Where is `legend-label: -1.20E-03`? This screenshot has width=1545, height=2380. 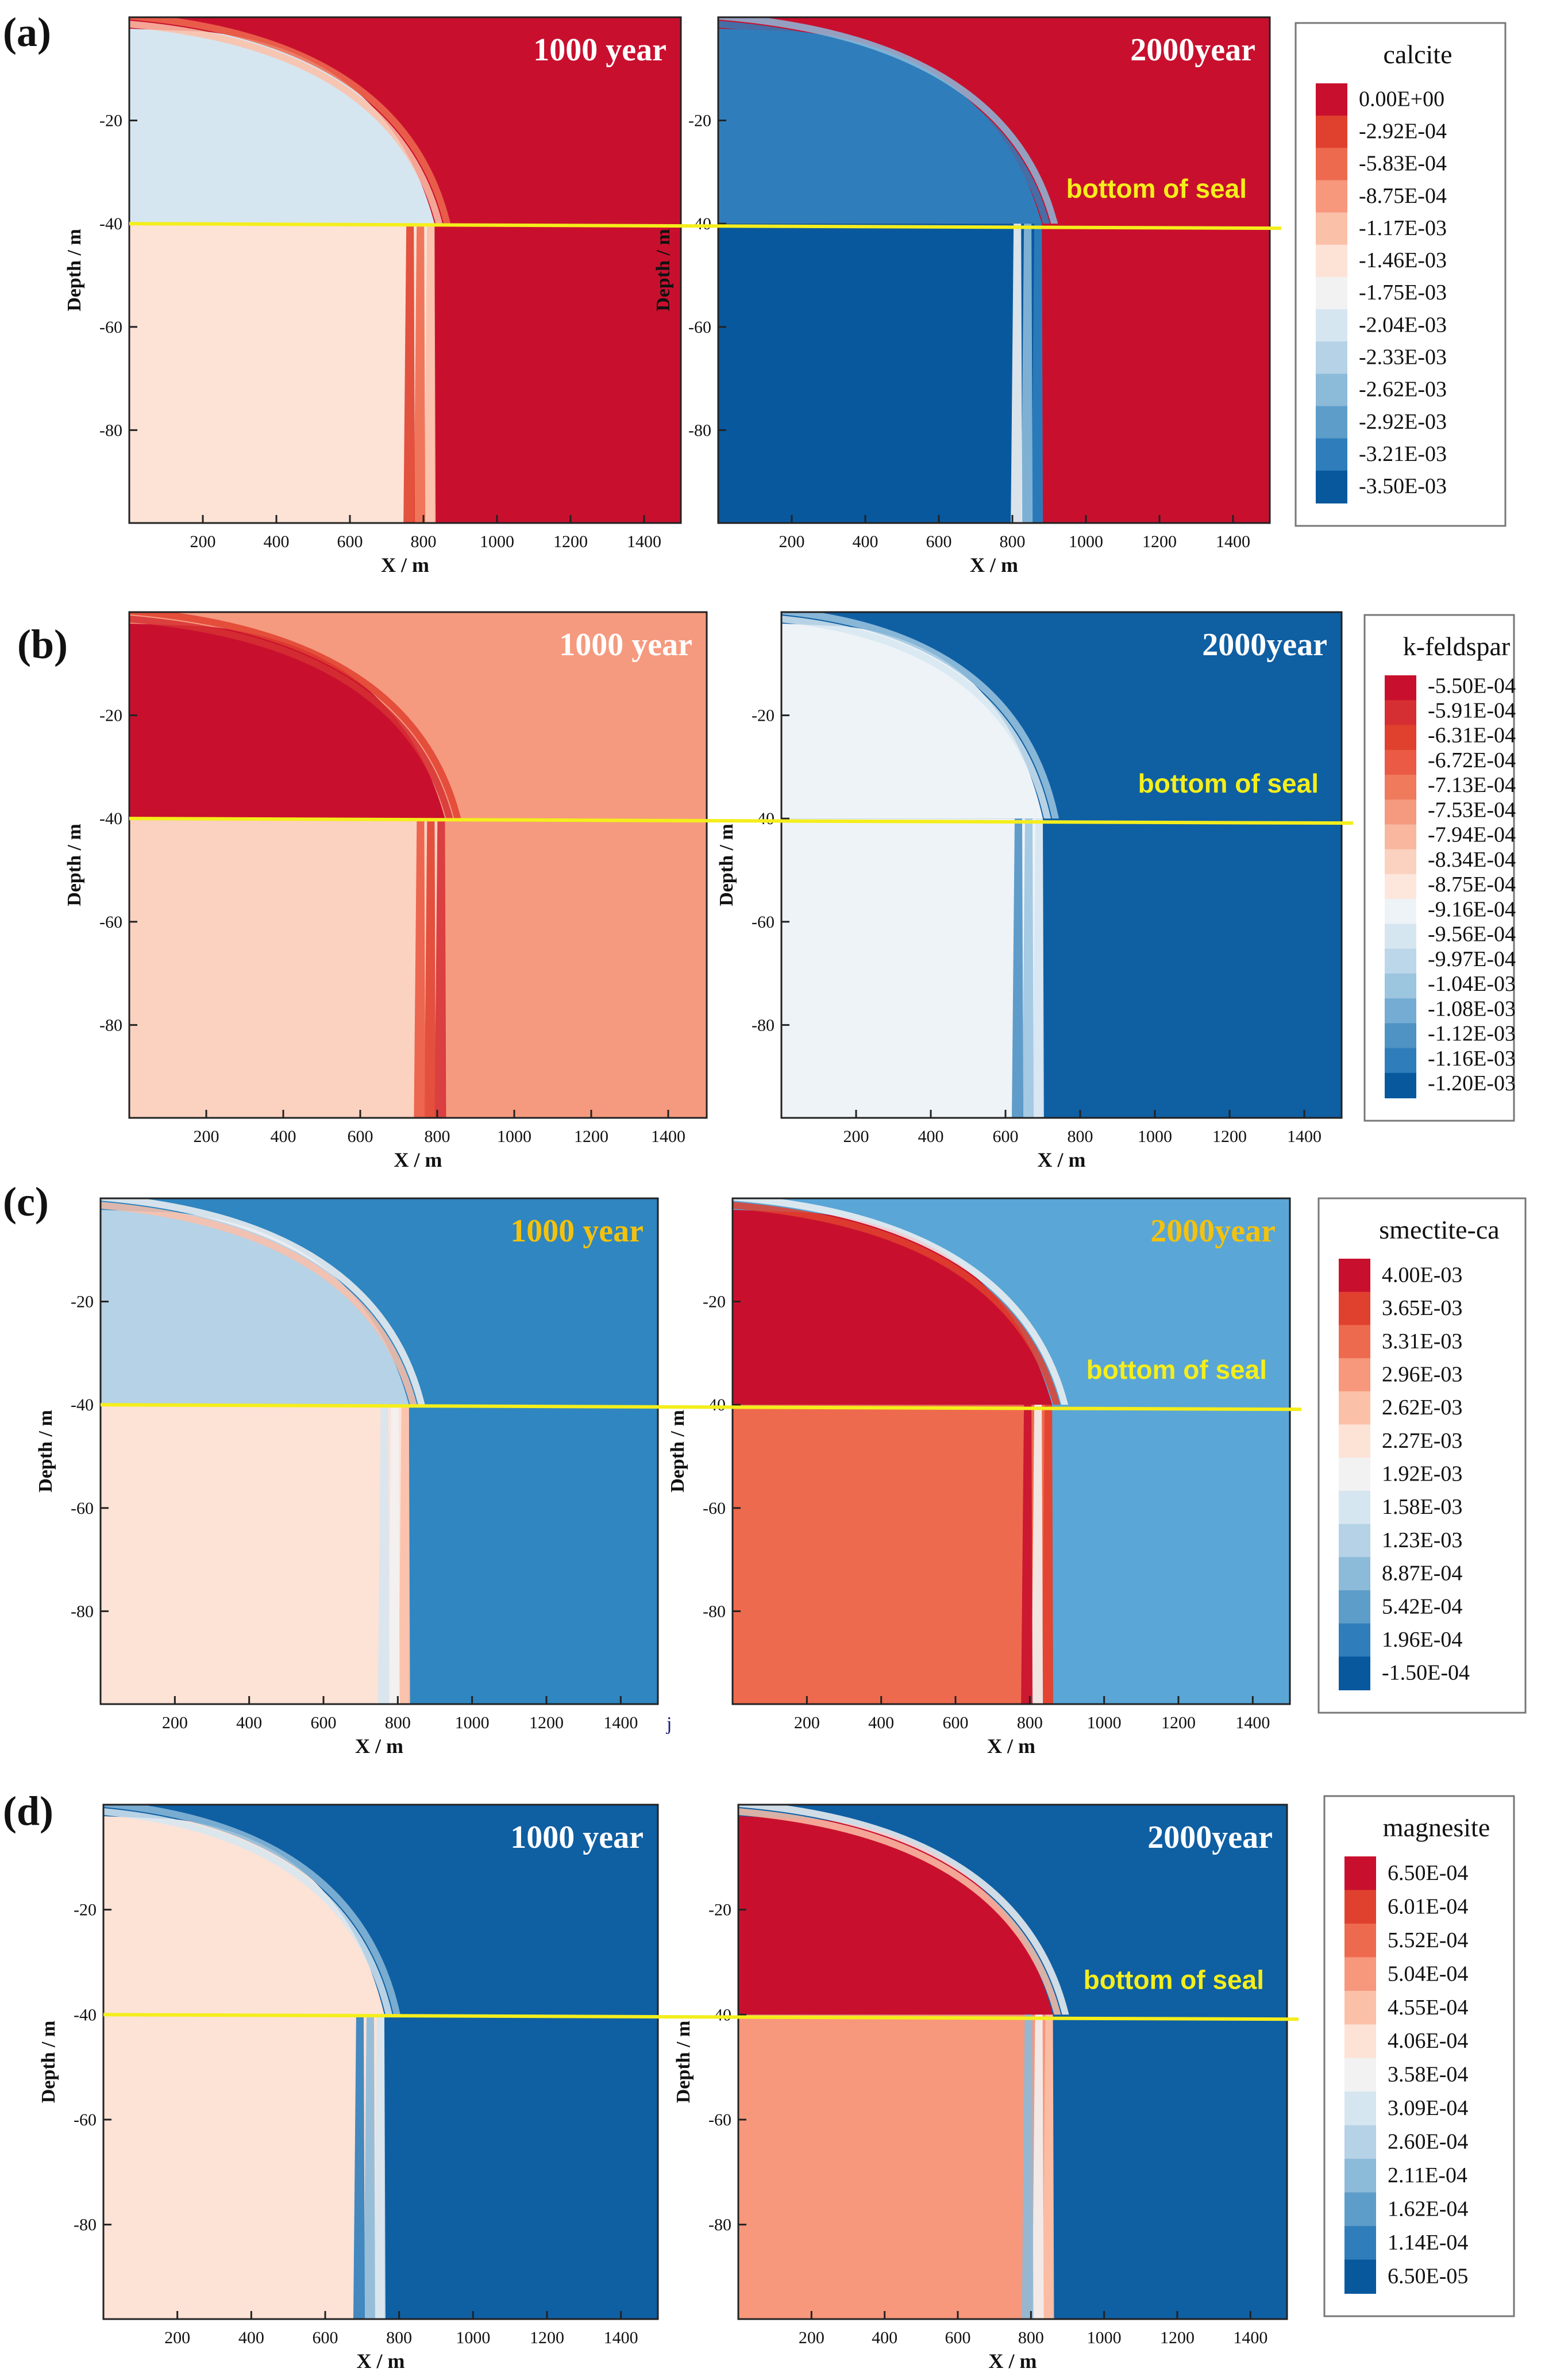 legend-label: -1.20E-03 is located at coordinates (1472, 1083).